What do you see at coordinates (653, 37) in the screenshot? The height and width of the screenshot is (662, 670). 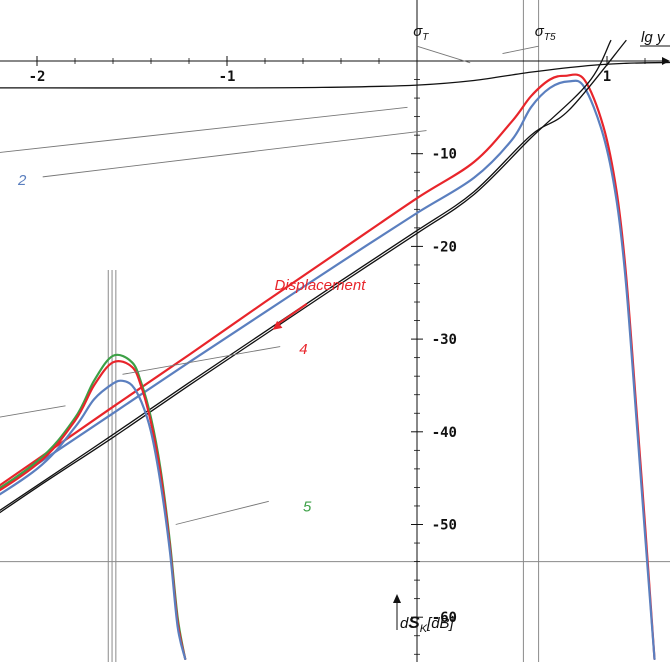 I see `x-axis-label: lg y` at bounding box center [653, 37].